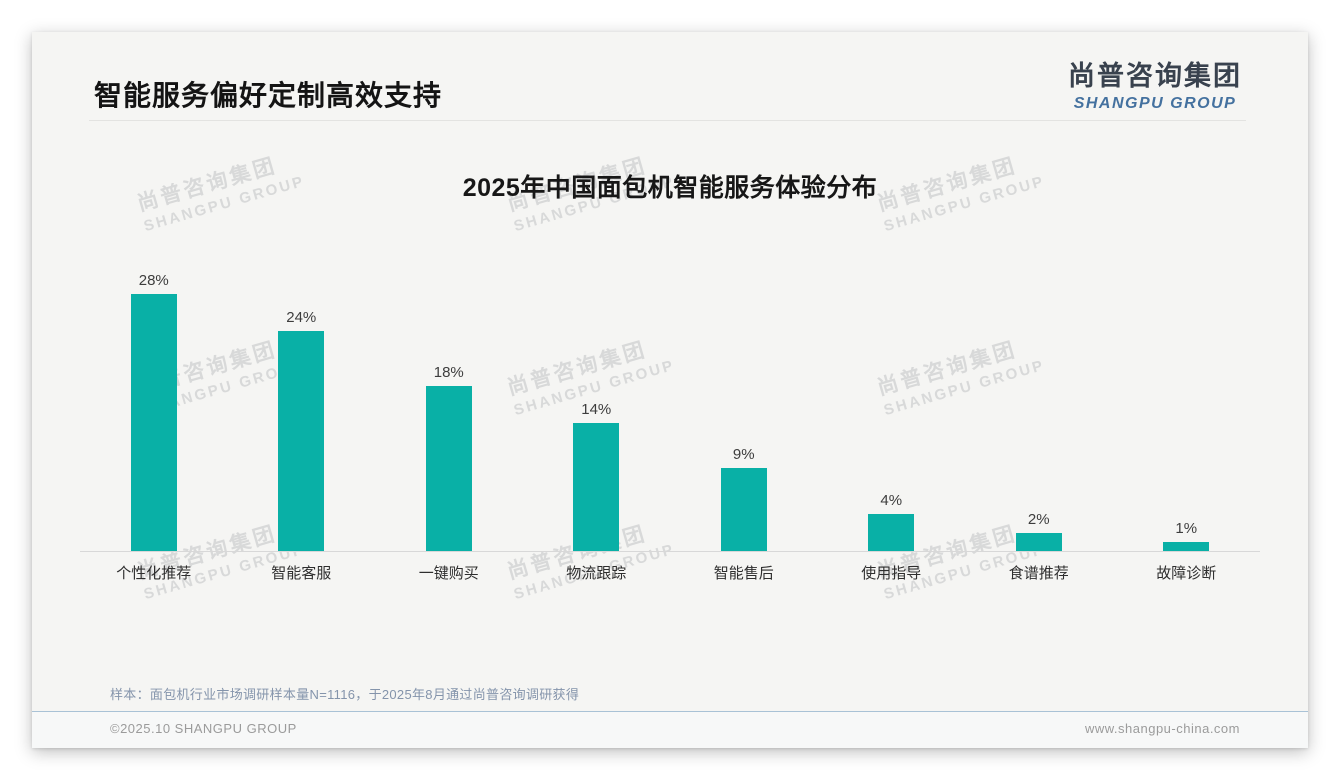 This screenshot has width=1340, height=780. What do you see at coordinates (1038, 519) in the screenshot?
I see `bar-value-label: 2%` at bounding box center [1038, 519].